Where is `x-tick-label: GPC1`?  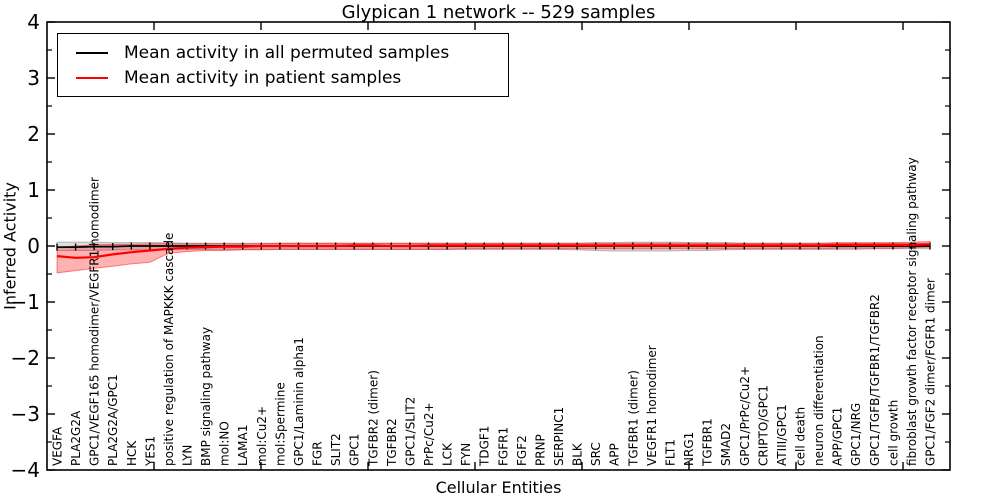
x-tick-label: GPC1 is located at coordinates (355, 449).